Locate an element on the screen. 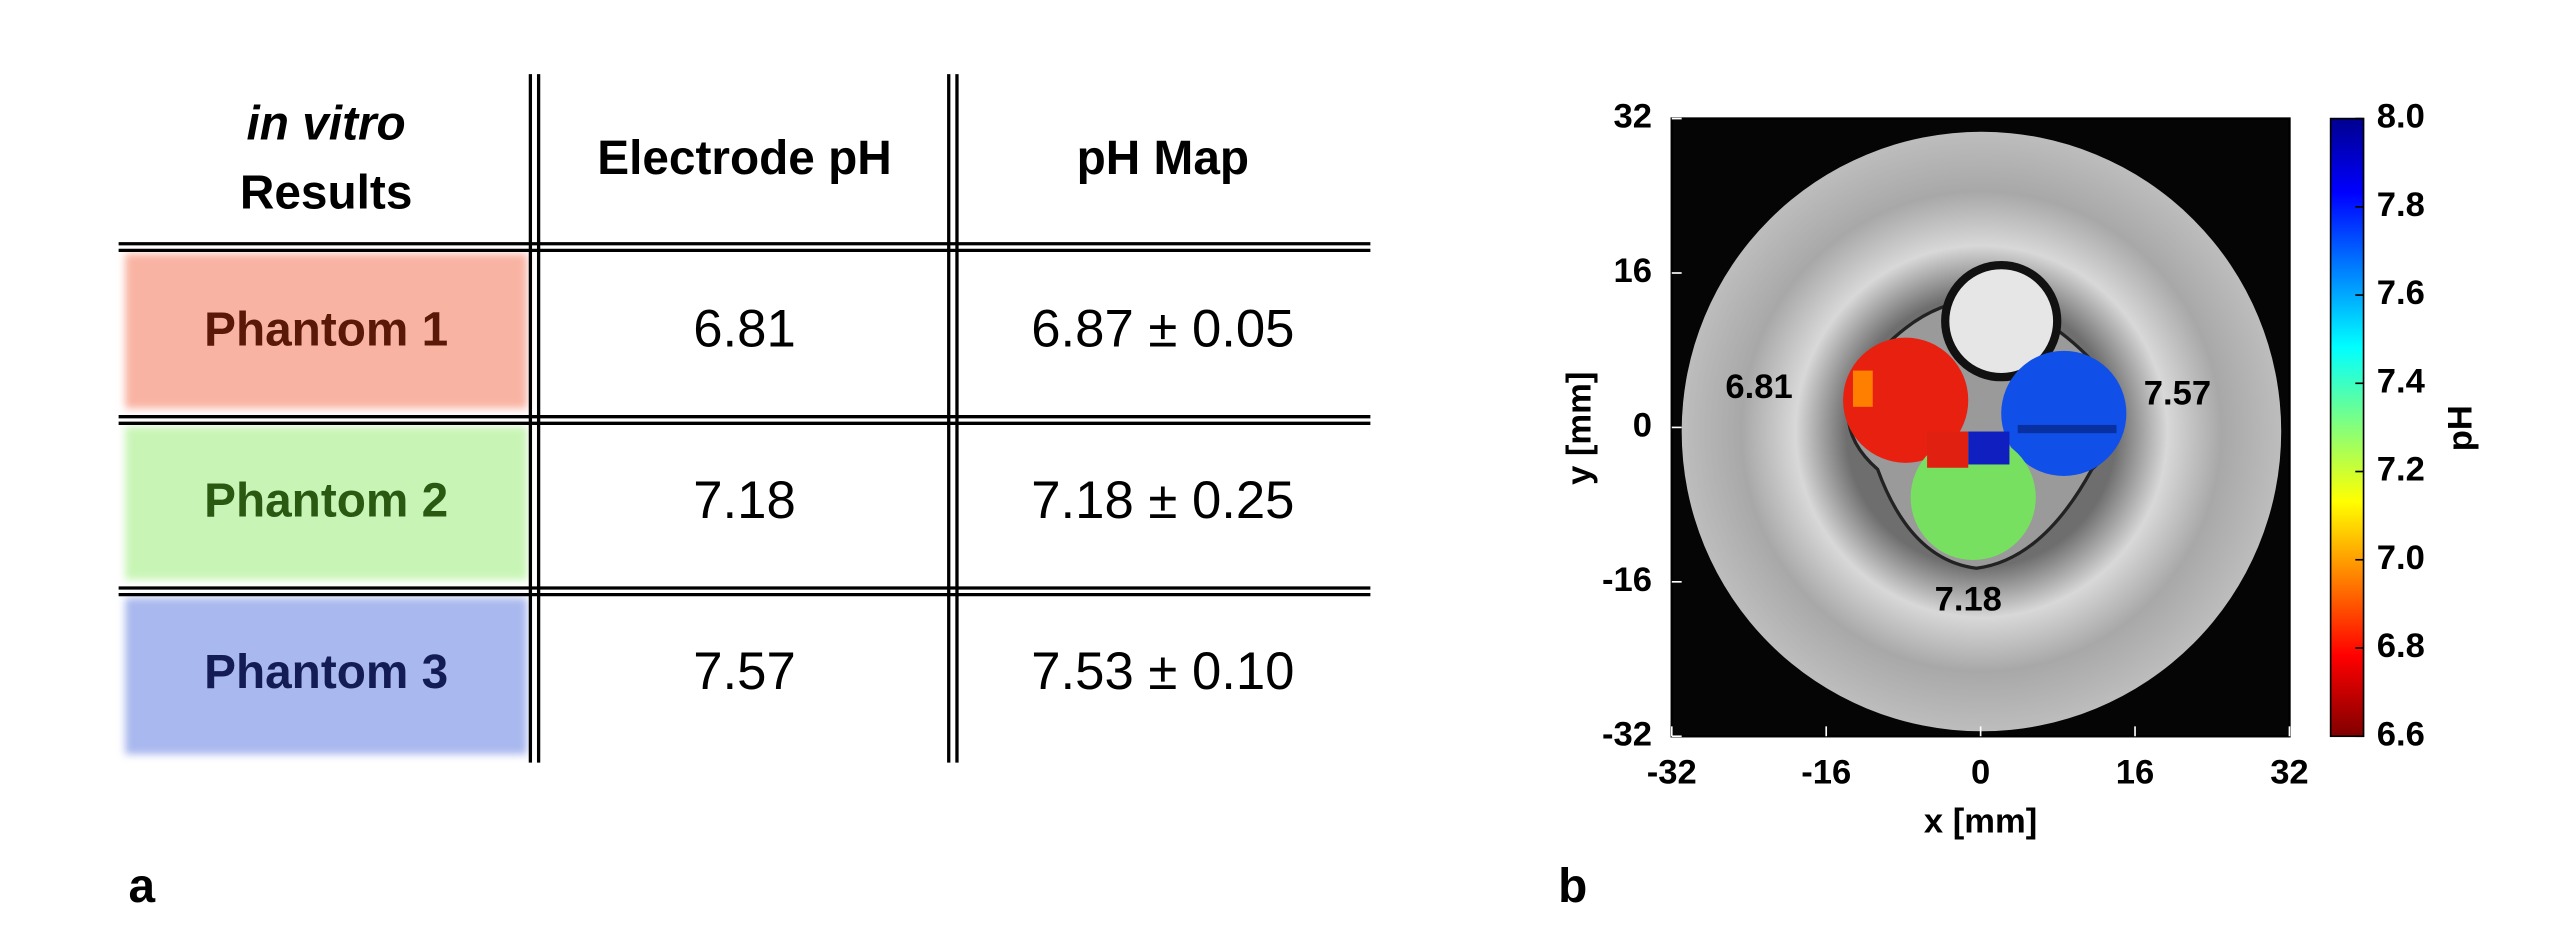 The image size is (2553, 952). y-tick-label: -16 is located at coordinates (1627, 580).